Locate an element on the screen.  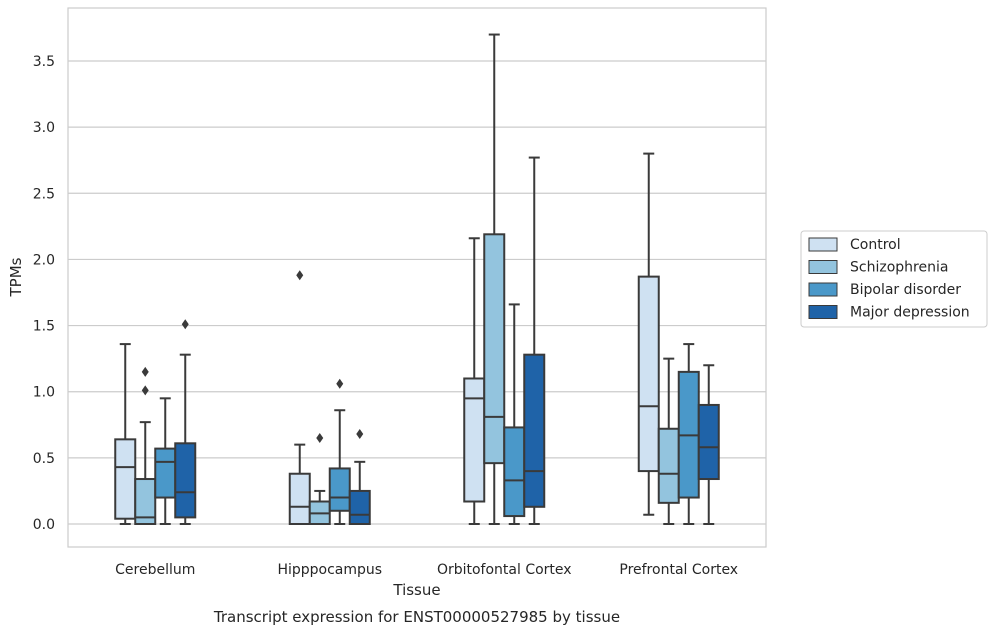
y-tick-label: 0.5 is located at coordinates (44, 459).